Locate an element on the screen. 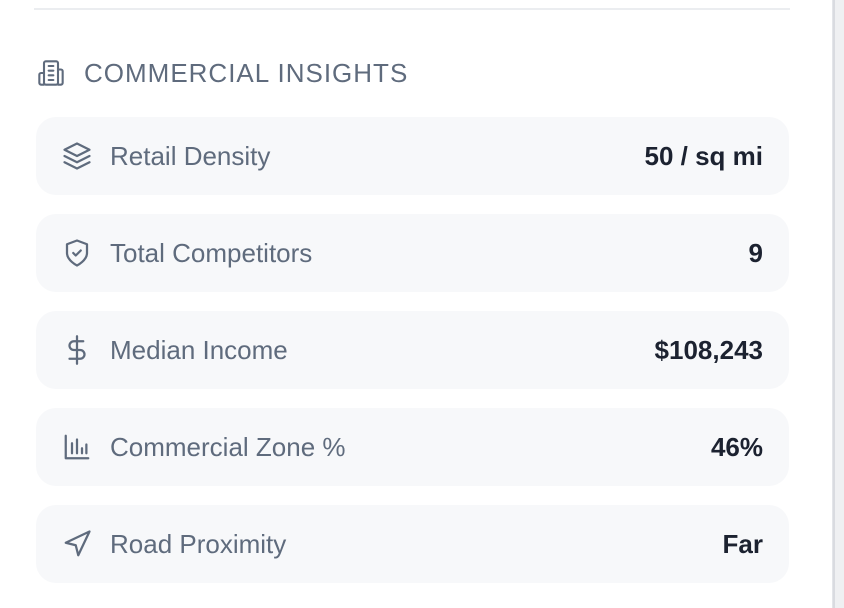 The image size is (844, 608). metric-value: 9 is located at coordinates (755, 252).